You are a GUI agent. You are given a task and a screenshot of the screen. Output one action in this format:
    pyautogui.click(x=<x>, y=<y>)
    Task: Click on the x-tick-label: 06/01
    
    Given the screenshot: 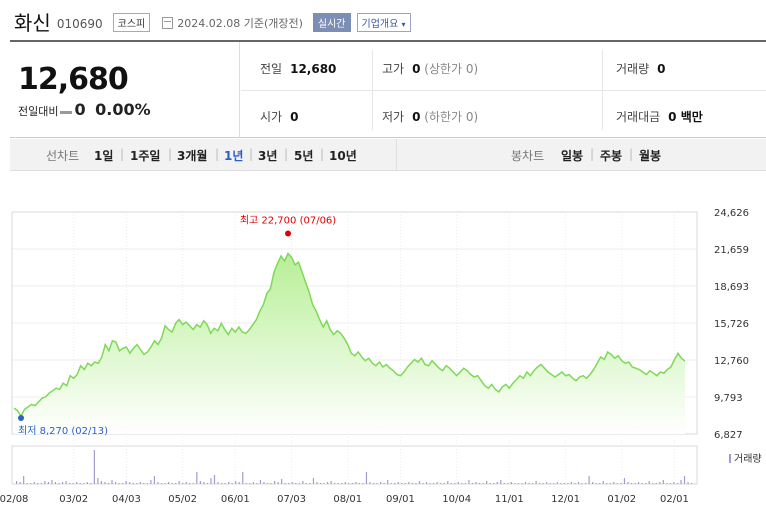 What is the action you would take?
    pyautogui.click(x=235, y=499)
    